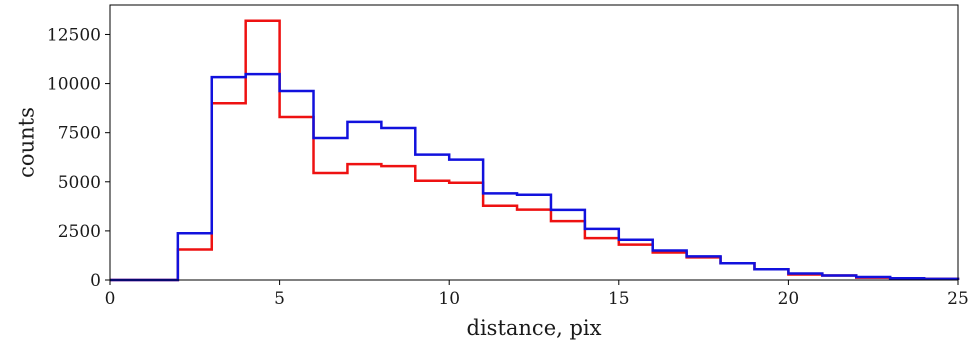 Image resolution: width=972 pixels, height=345 pixels. I want to click on y-axis-label: counts, so click(26, 142).